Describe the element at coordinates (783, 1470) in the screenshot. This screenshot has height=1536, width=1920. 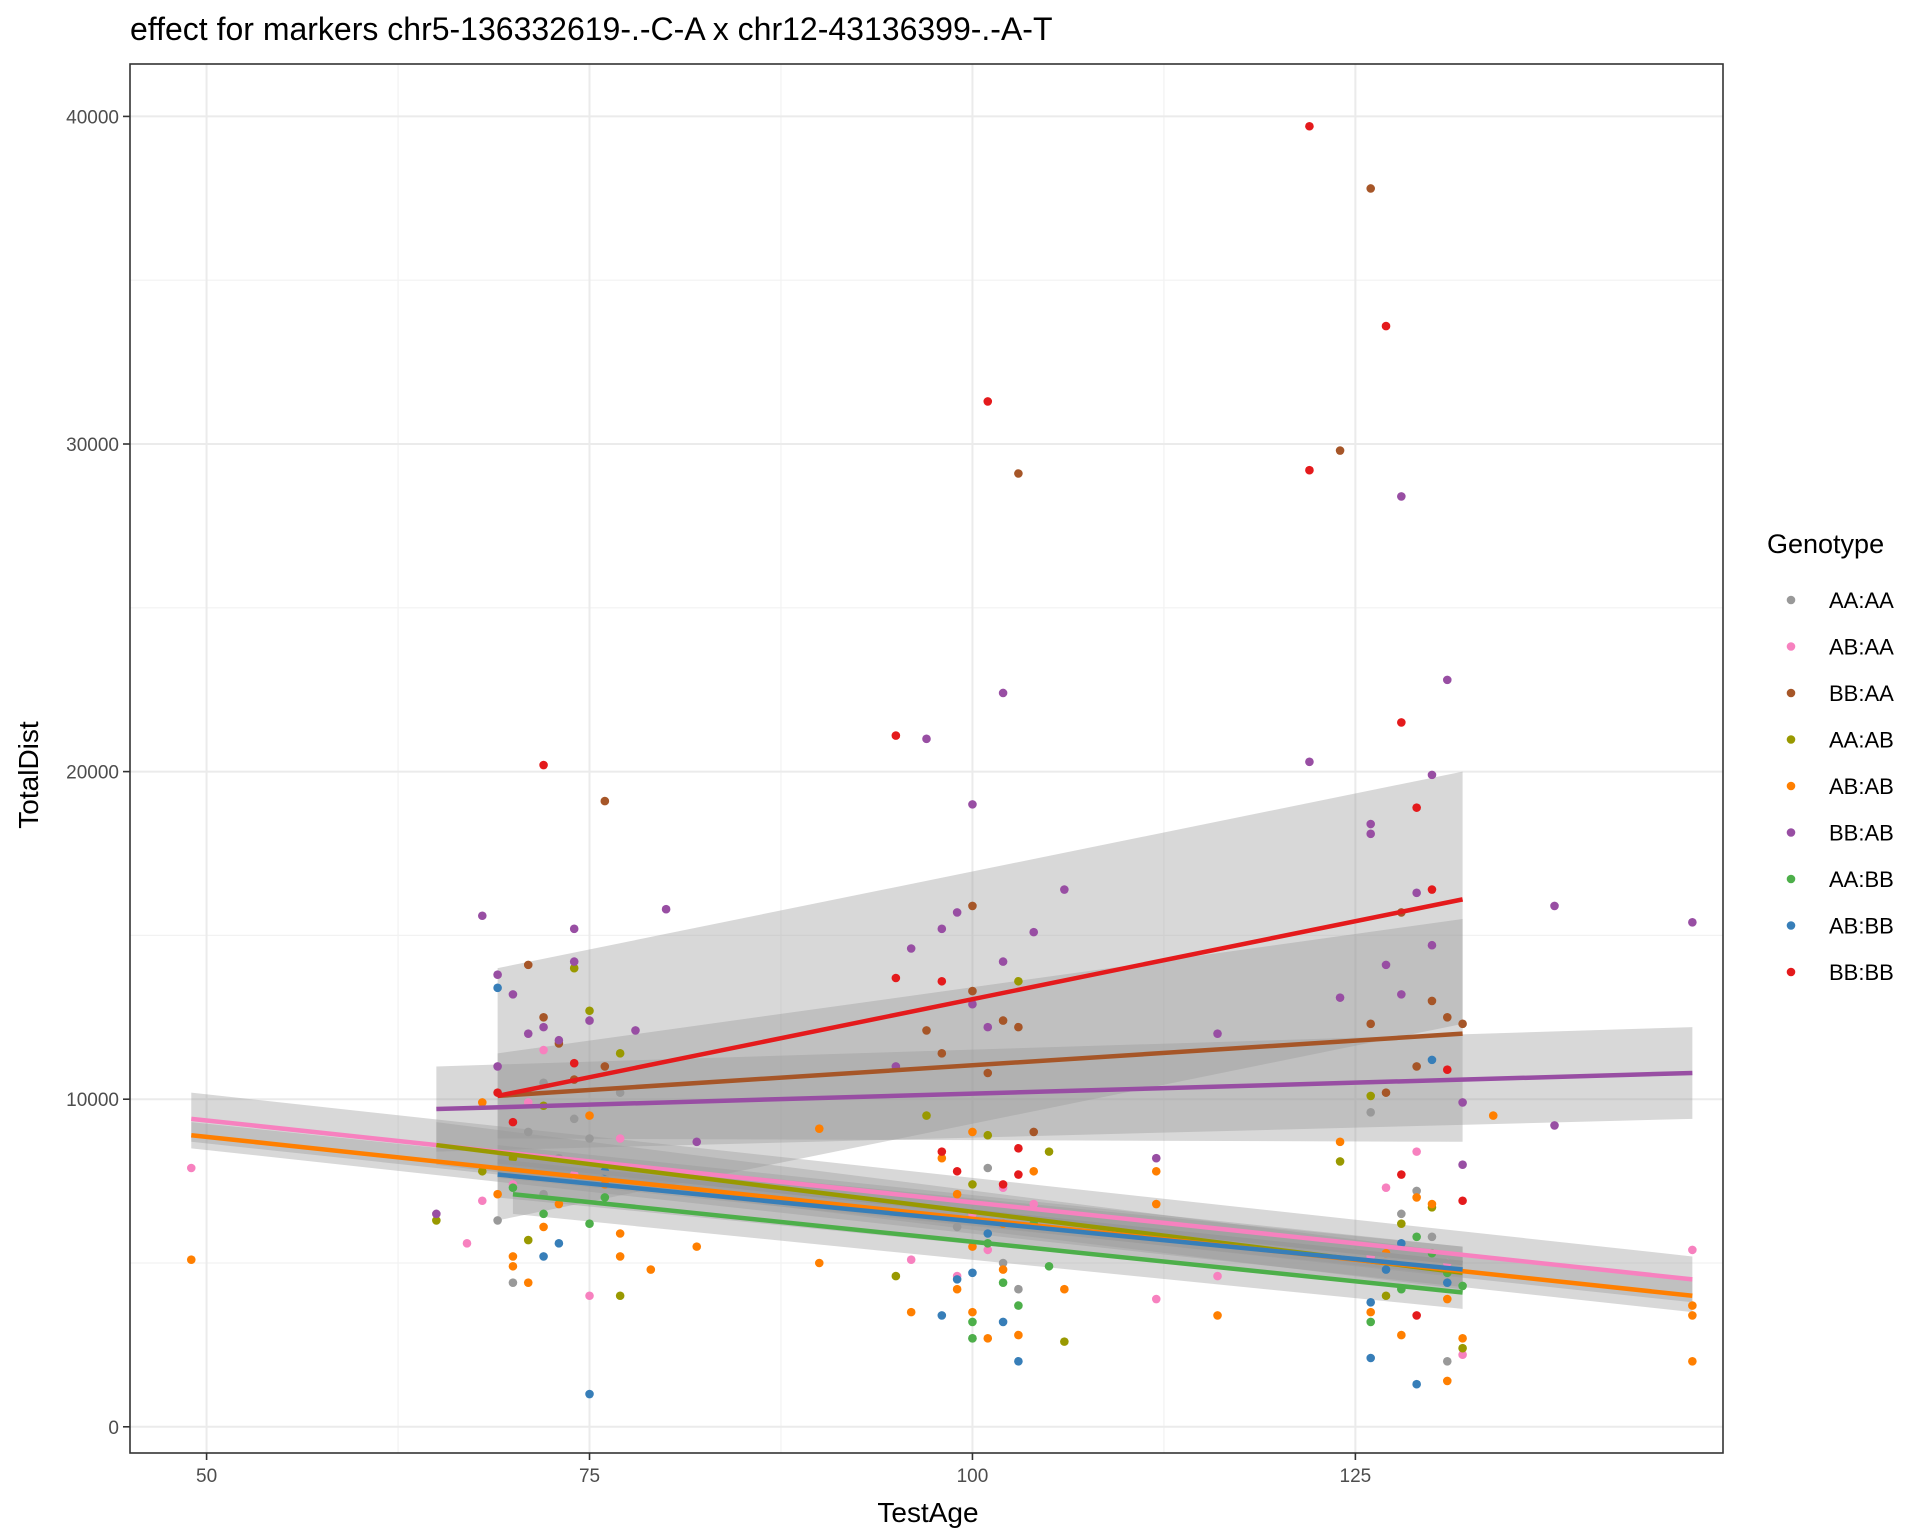
I see `x-axis-ticks: 50 75 100 125` at that location.